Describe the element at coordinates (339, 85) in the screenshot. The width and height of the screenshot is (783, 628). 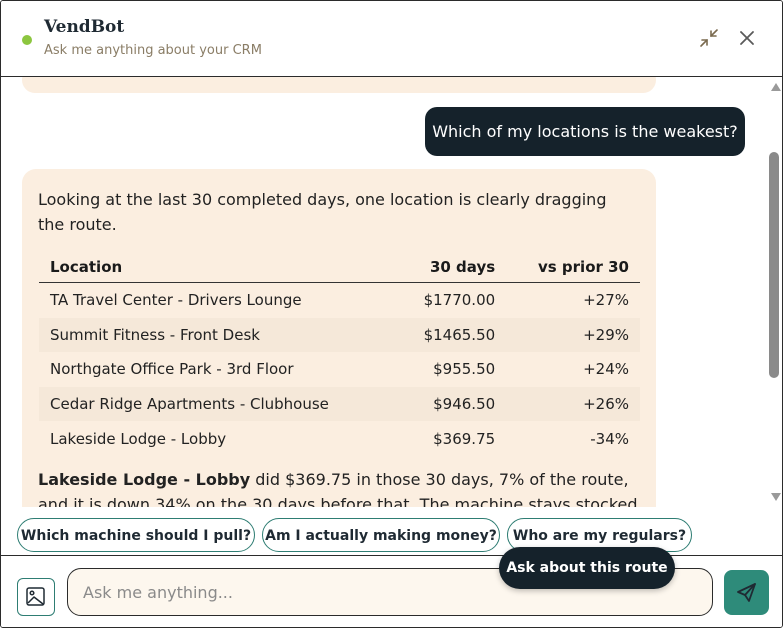
I see `previous-bot-message` at that location.